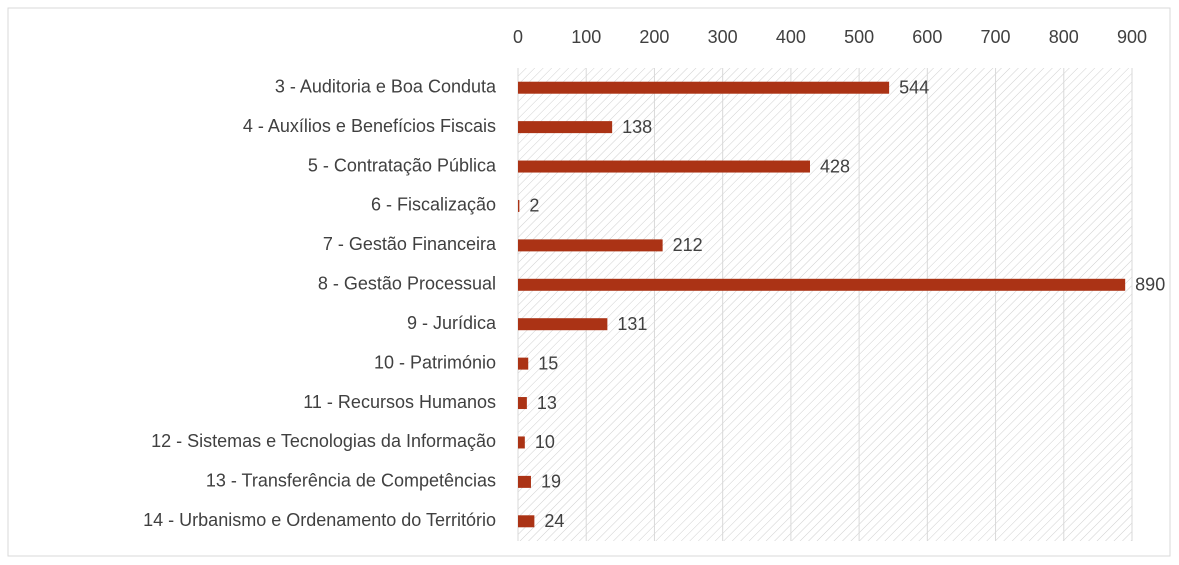 This screenshot has width=1179, height=565. Describe the element at coordinates (927, 37) in the screenshot. I see `x-tick-label: 600` at that location.